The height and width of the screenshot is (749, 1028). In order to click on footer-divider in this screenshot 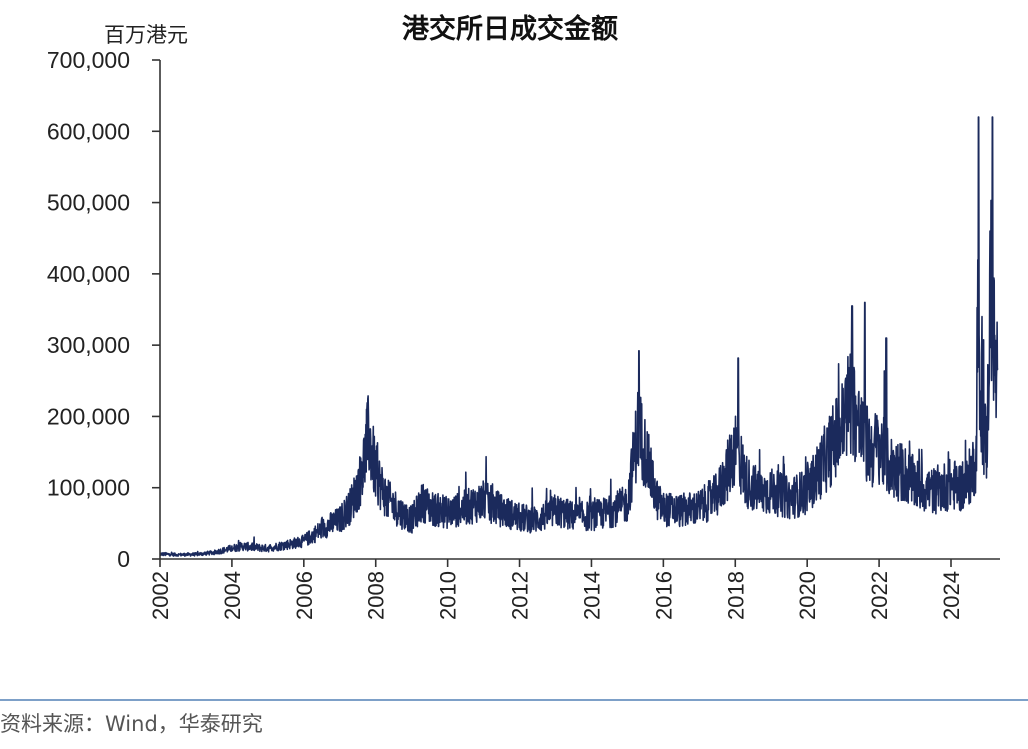, I will do `click(514, 700)`.